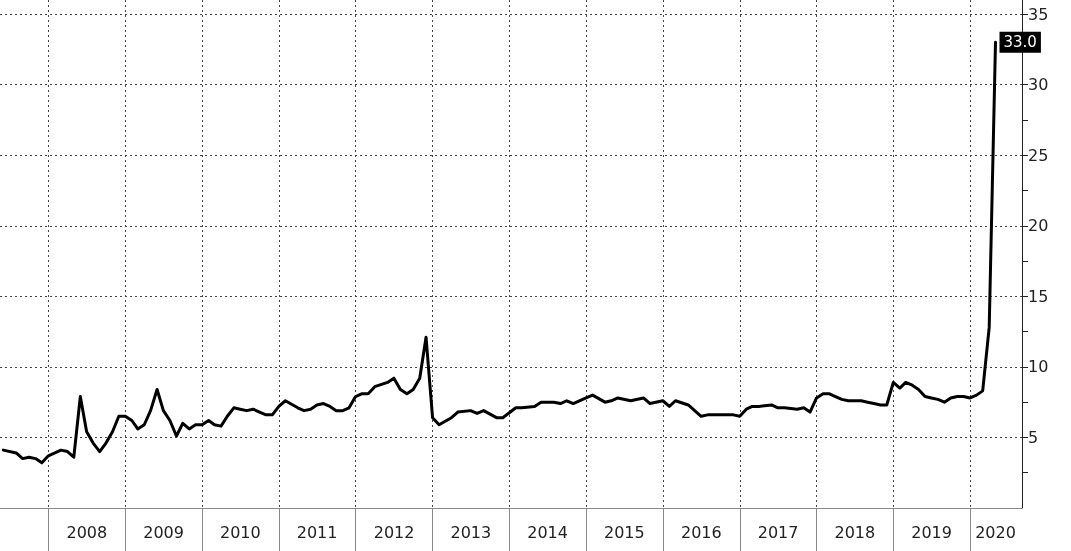 The height and width of the screenshot is (551, 1071). Describe the element at coordinates (547, 532) in the screenshot. I see `x-tick-label: 2014` at that location.